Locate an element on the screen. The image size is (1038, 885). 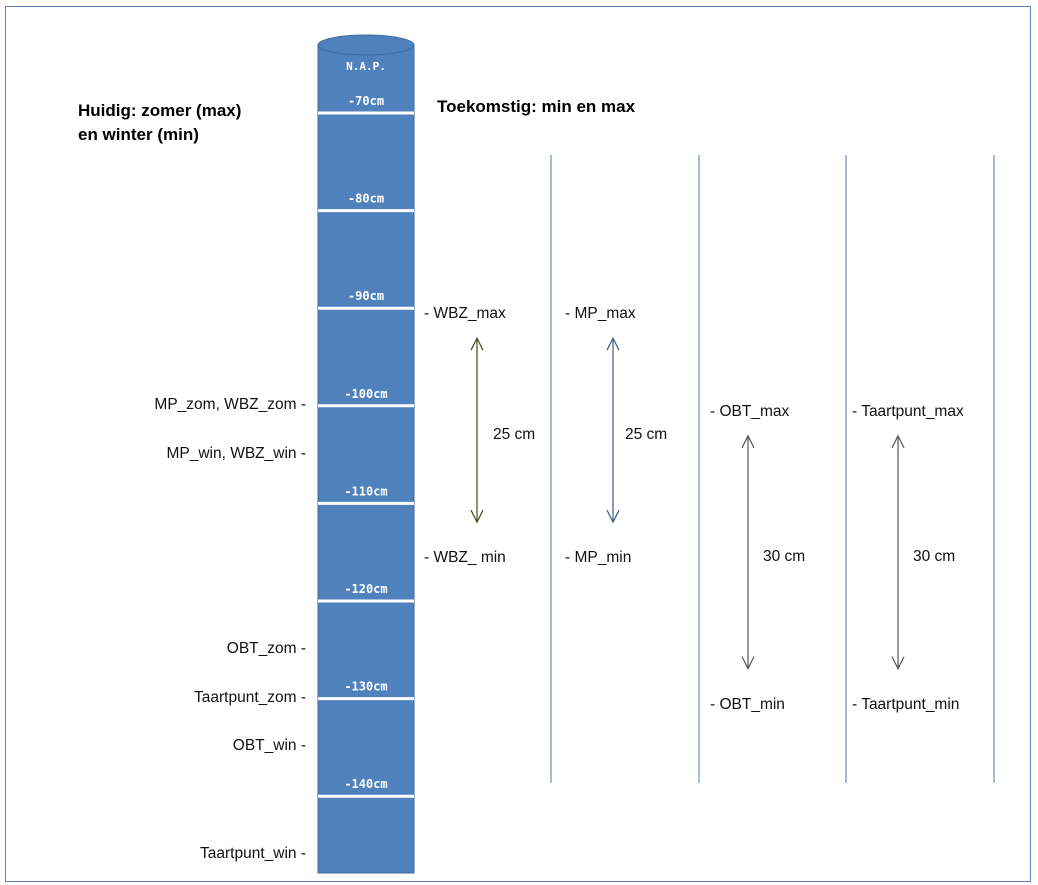
gauge-tick-label: -130cm is located at coordinates (365, 687).